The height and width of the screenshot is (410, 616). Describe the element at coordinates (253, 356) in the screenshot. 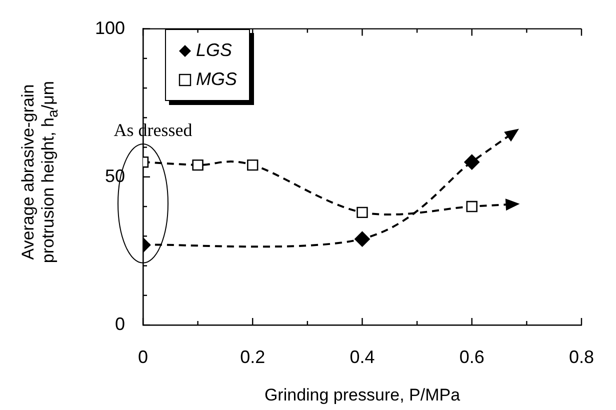

I see `x-tick-label: 0.2` at that location.